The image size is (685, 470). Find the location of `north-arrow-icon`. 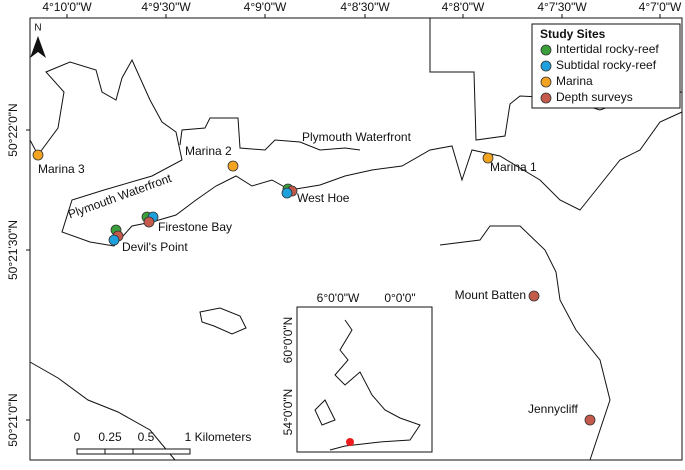

north-arrow-icon is located at coordinates (38, 47).